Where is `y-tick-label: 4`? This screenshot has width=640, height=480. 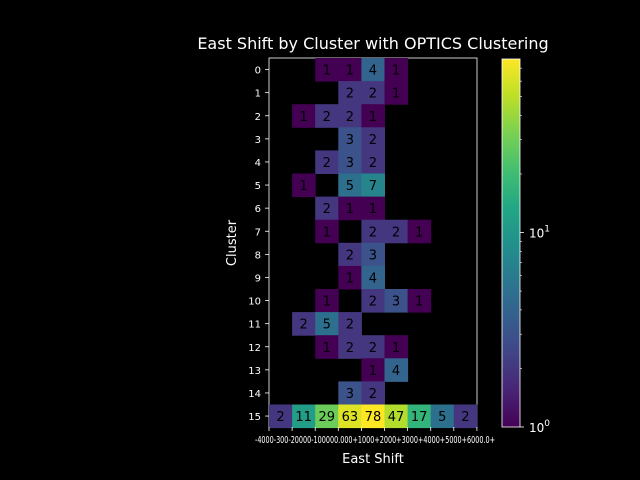 y-tick-label: 4 is located at coordinates (258, 163).